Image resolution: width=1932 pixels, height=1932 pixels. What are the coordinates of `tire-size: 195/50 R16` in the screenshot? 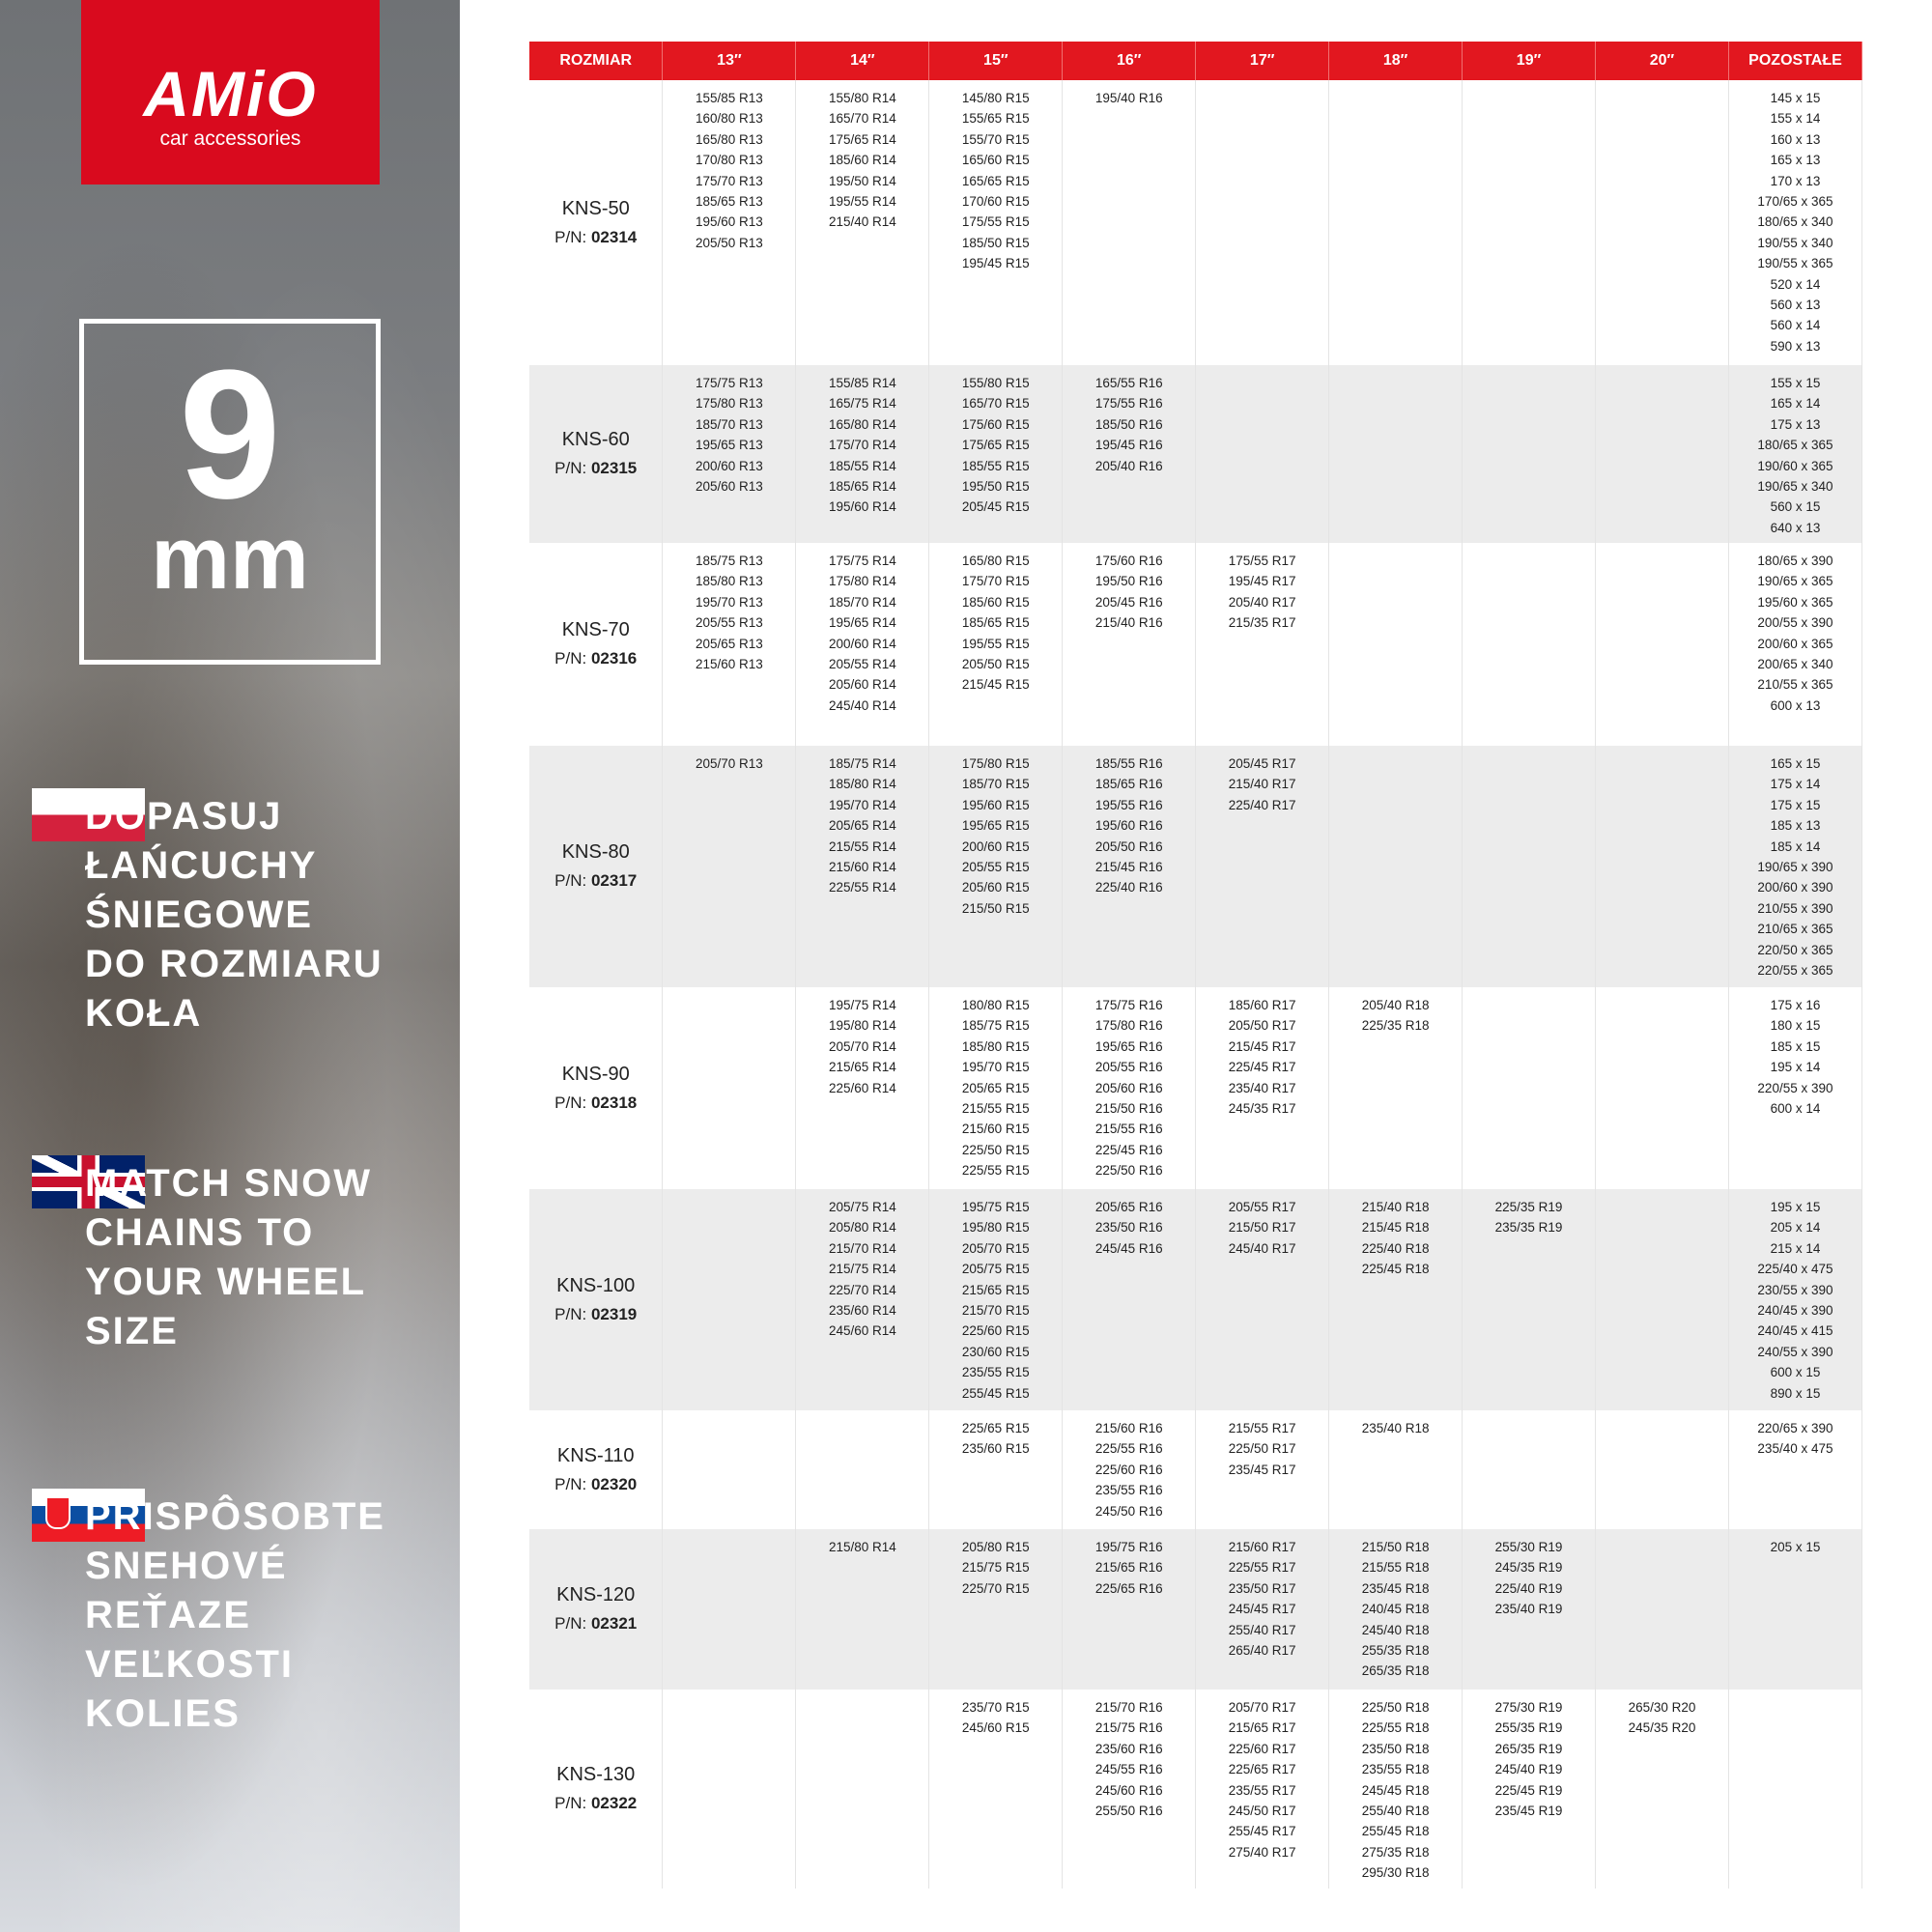 It's located at (1128, 581).